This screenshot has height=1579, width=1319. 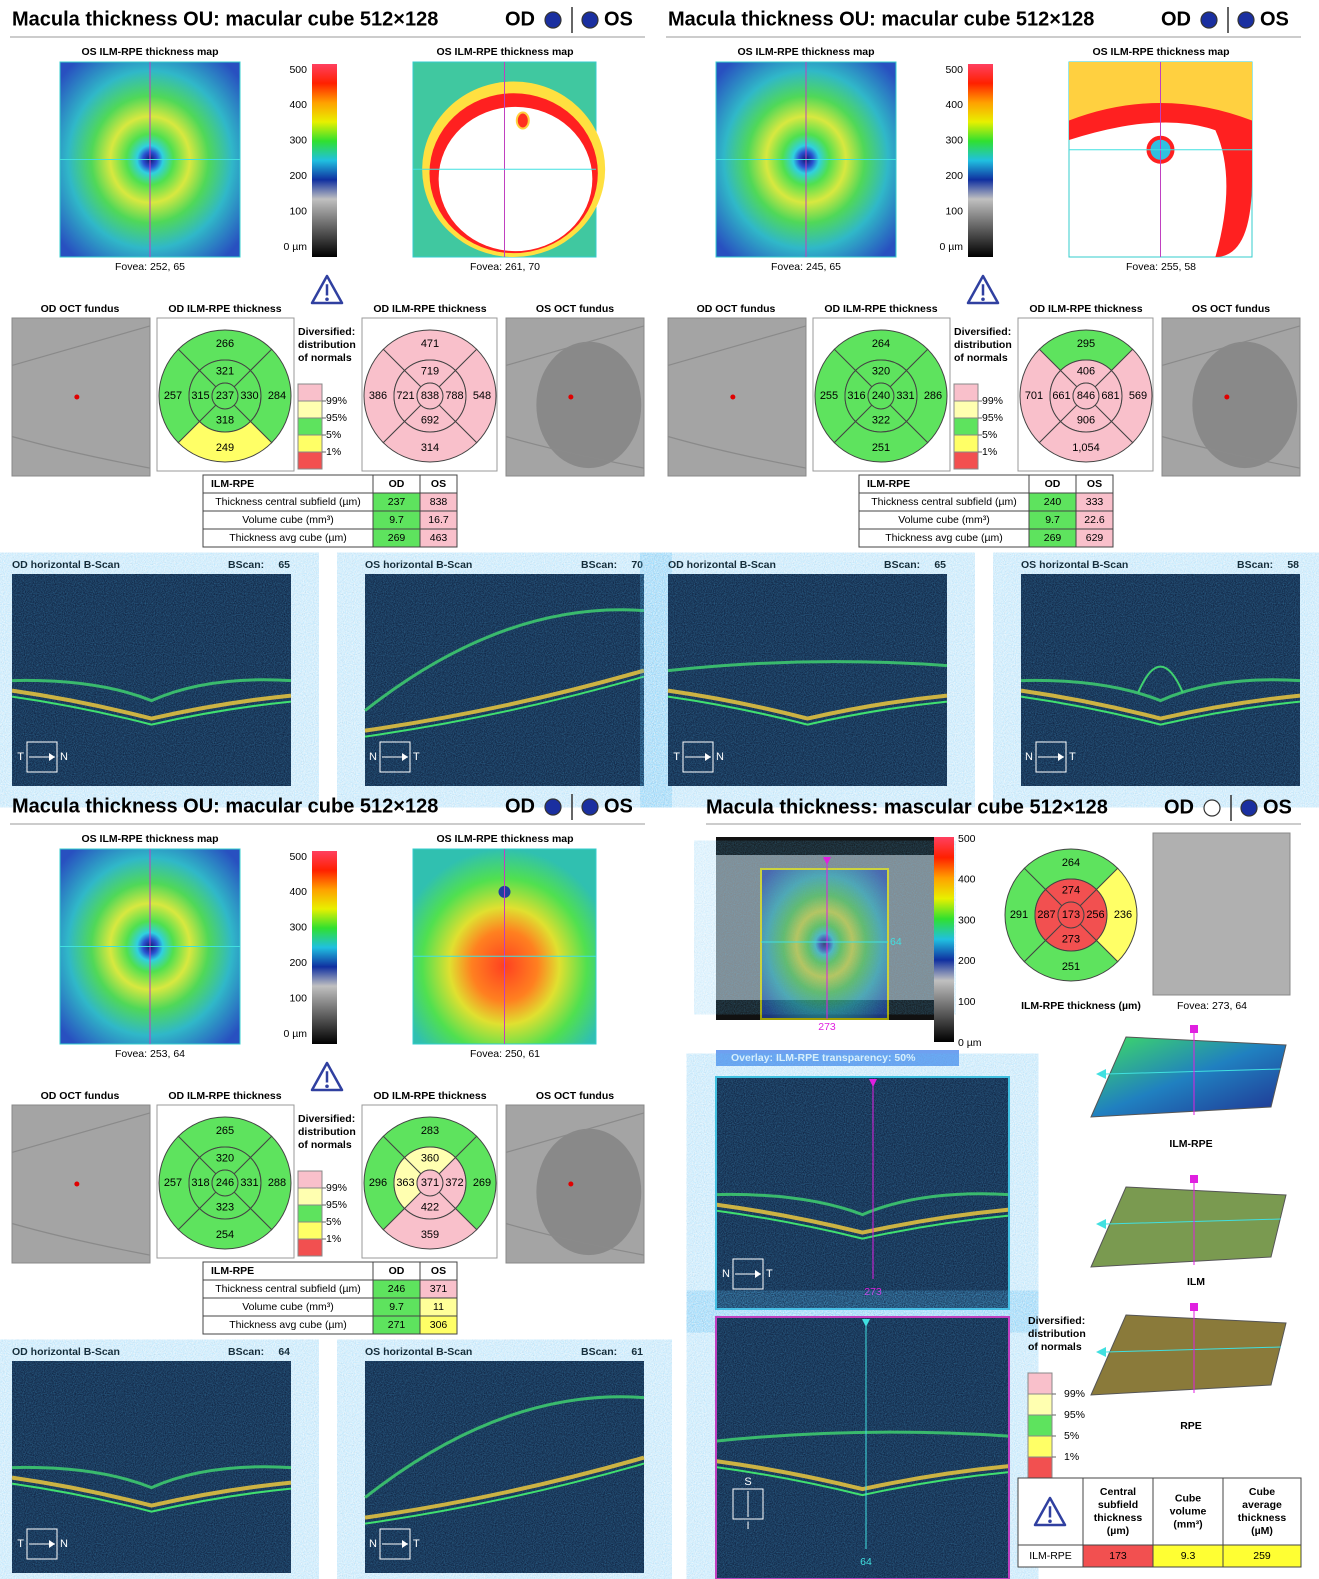 I want to click on table-value: 629, so click(x=1095, y=538).